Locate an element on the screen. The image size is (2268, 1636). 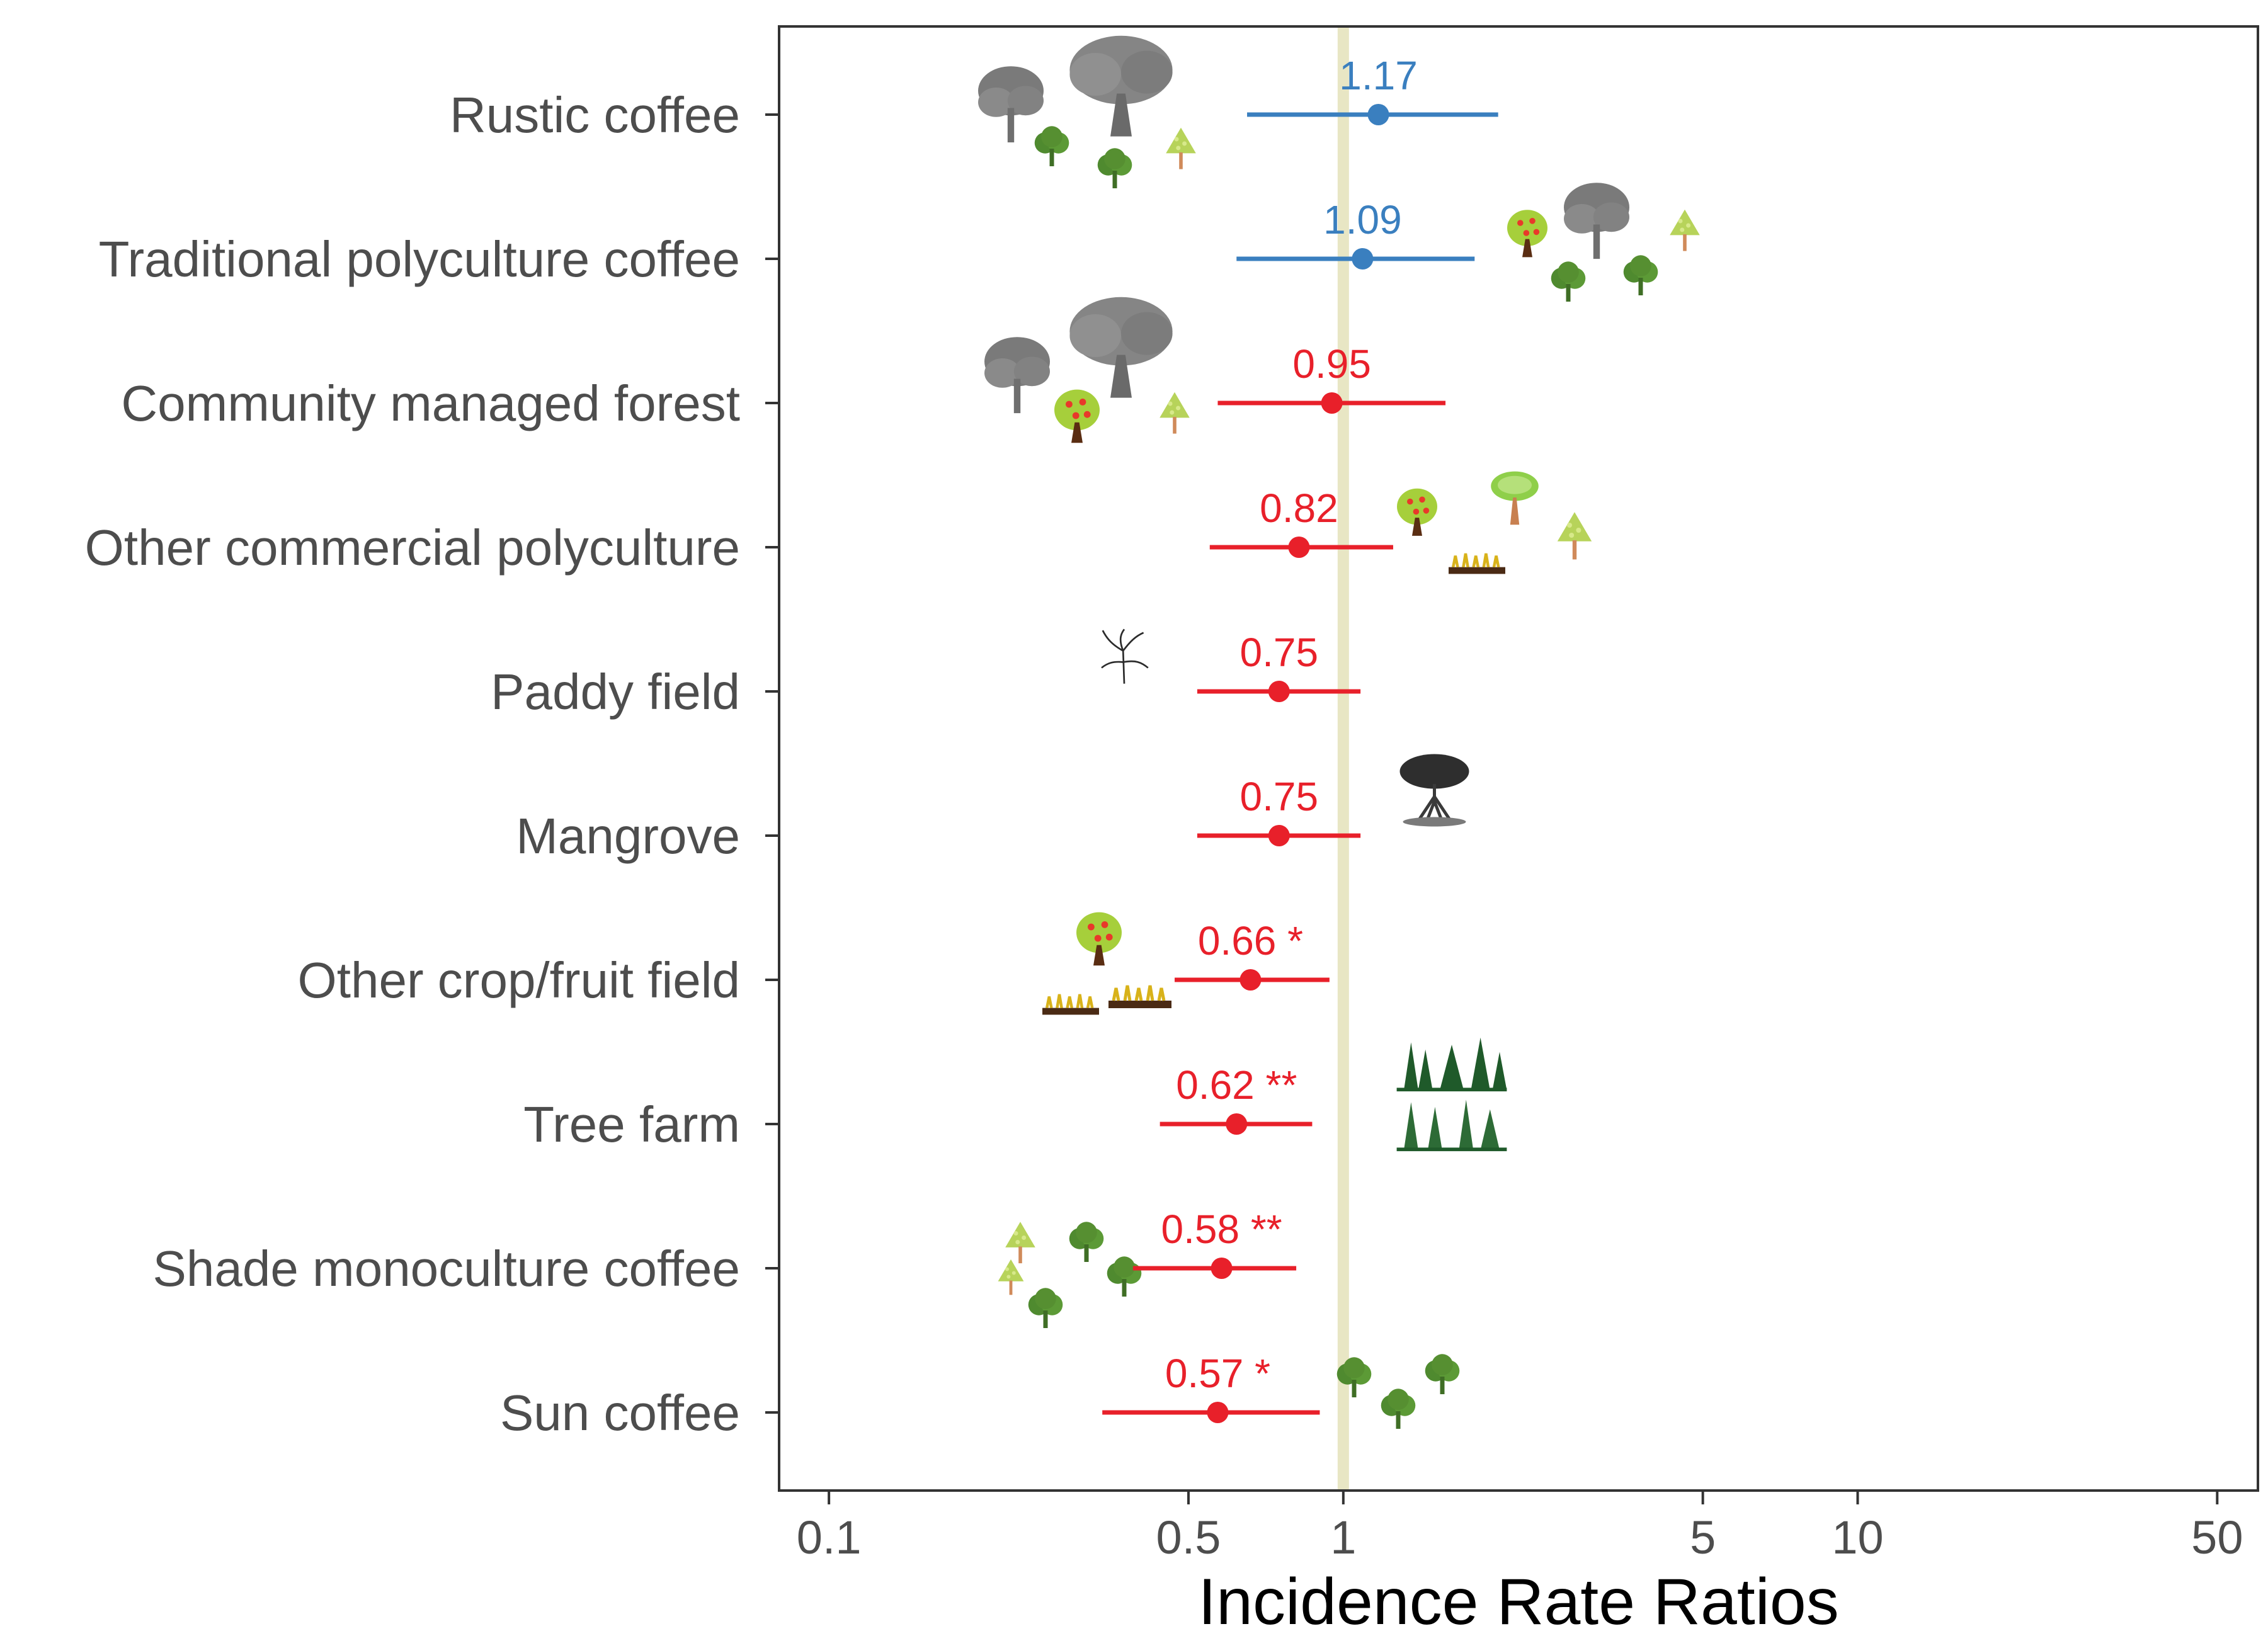
x-tick-label: 0.5 is located at coordinates (1188, 1537).